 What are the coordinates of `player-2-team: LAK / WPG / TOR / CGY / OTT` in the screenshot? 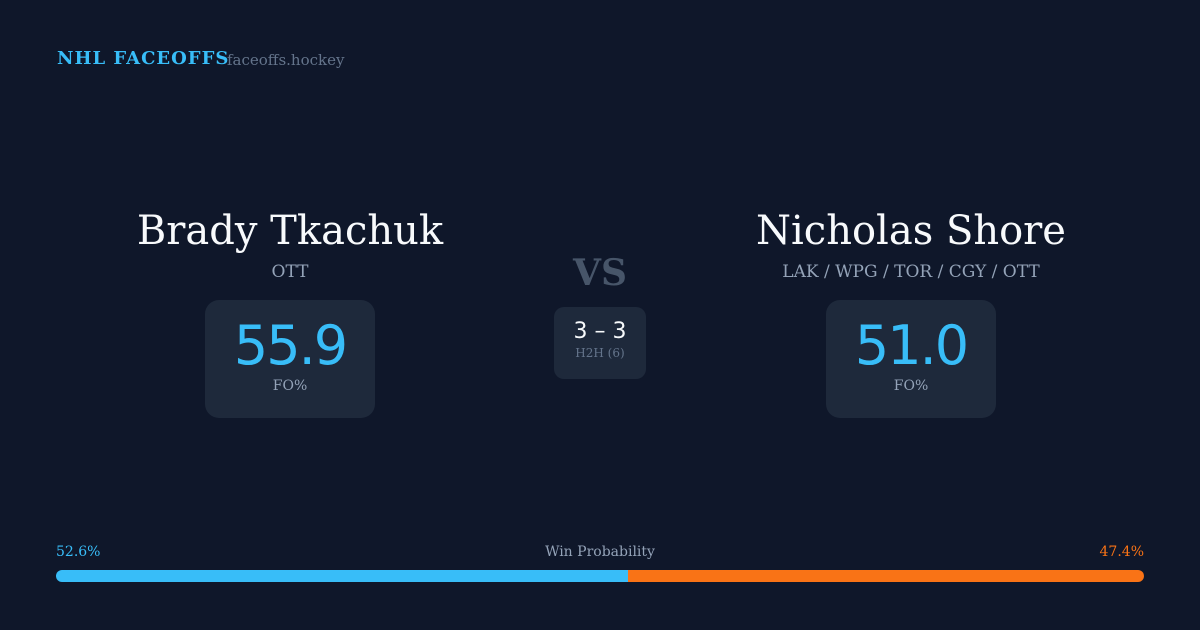 It's located at (911, 272).